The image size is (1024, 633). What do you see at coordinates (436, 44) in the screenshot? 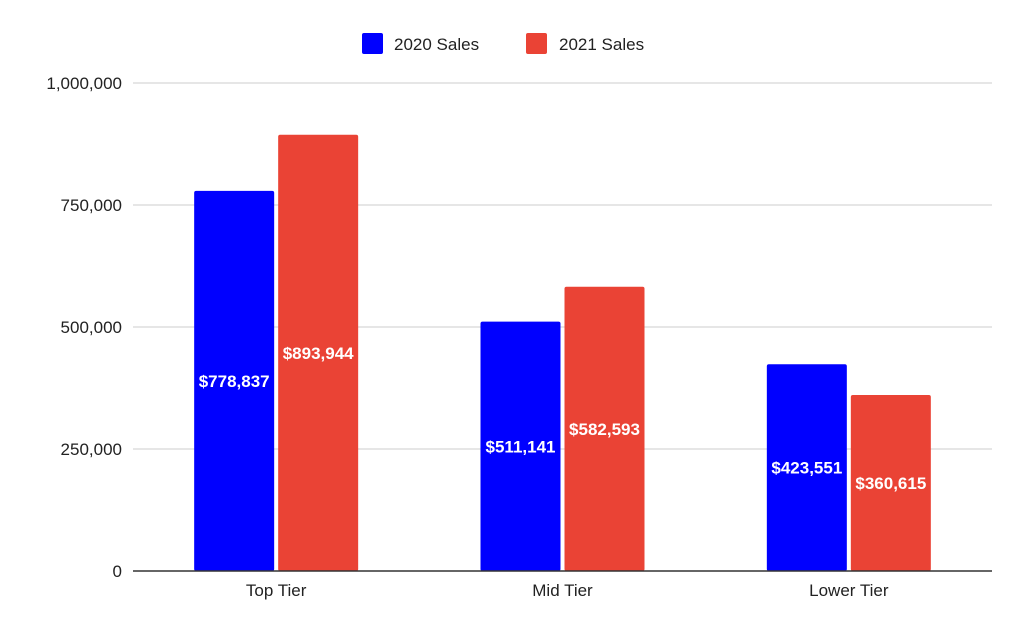
I see `legend-label-2020: 2020 Sales` at bounding box center [436, 44].